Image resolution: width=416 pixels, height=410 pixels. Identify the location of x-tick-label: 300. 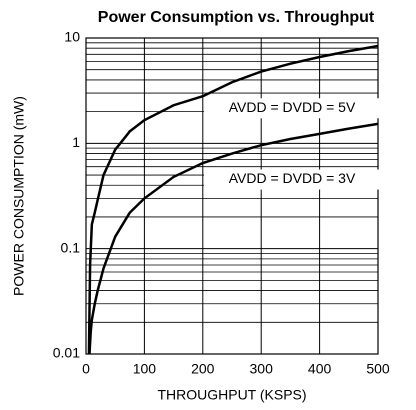
(262, 369).